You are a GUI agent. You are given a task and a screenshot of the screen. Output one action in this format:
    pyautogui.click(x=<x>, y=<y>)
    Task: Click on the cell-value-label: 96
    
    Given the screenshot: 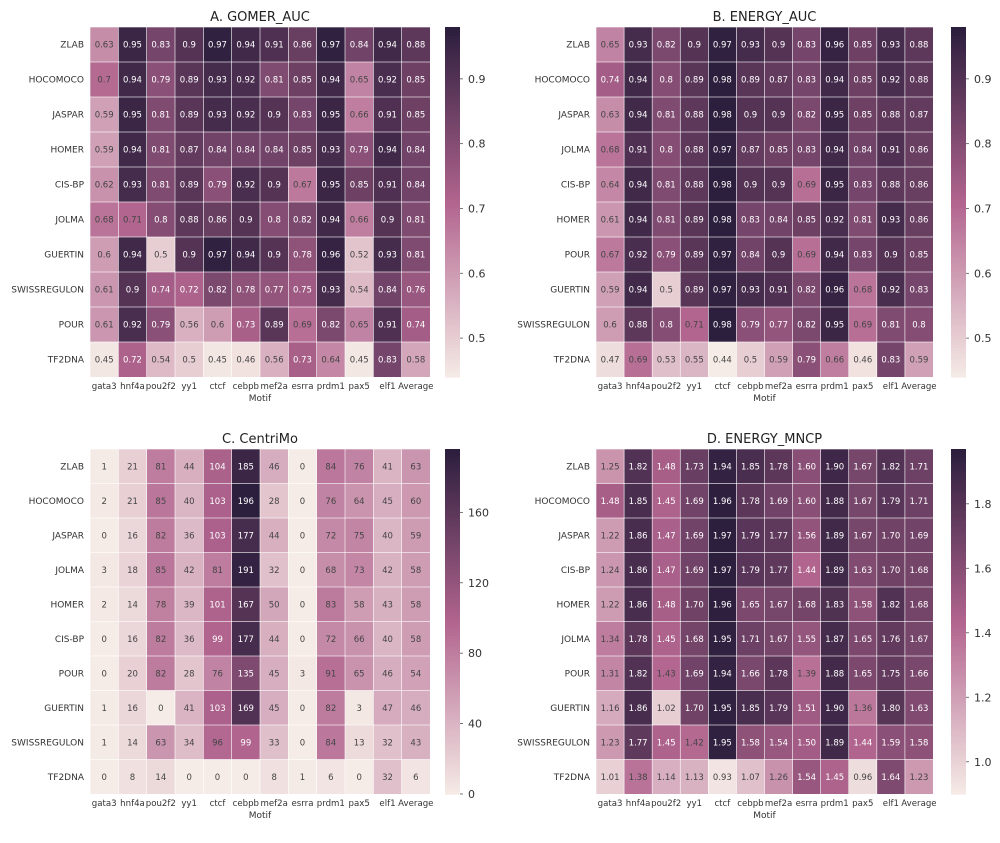 What is the action you would take?
    pyautogui.click(x=217, y=743)
    